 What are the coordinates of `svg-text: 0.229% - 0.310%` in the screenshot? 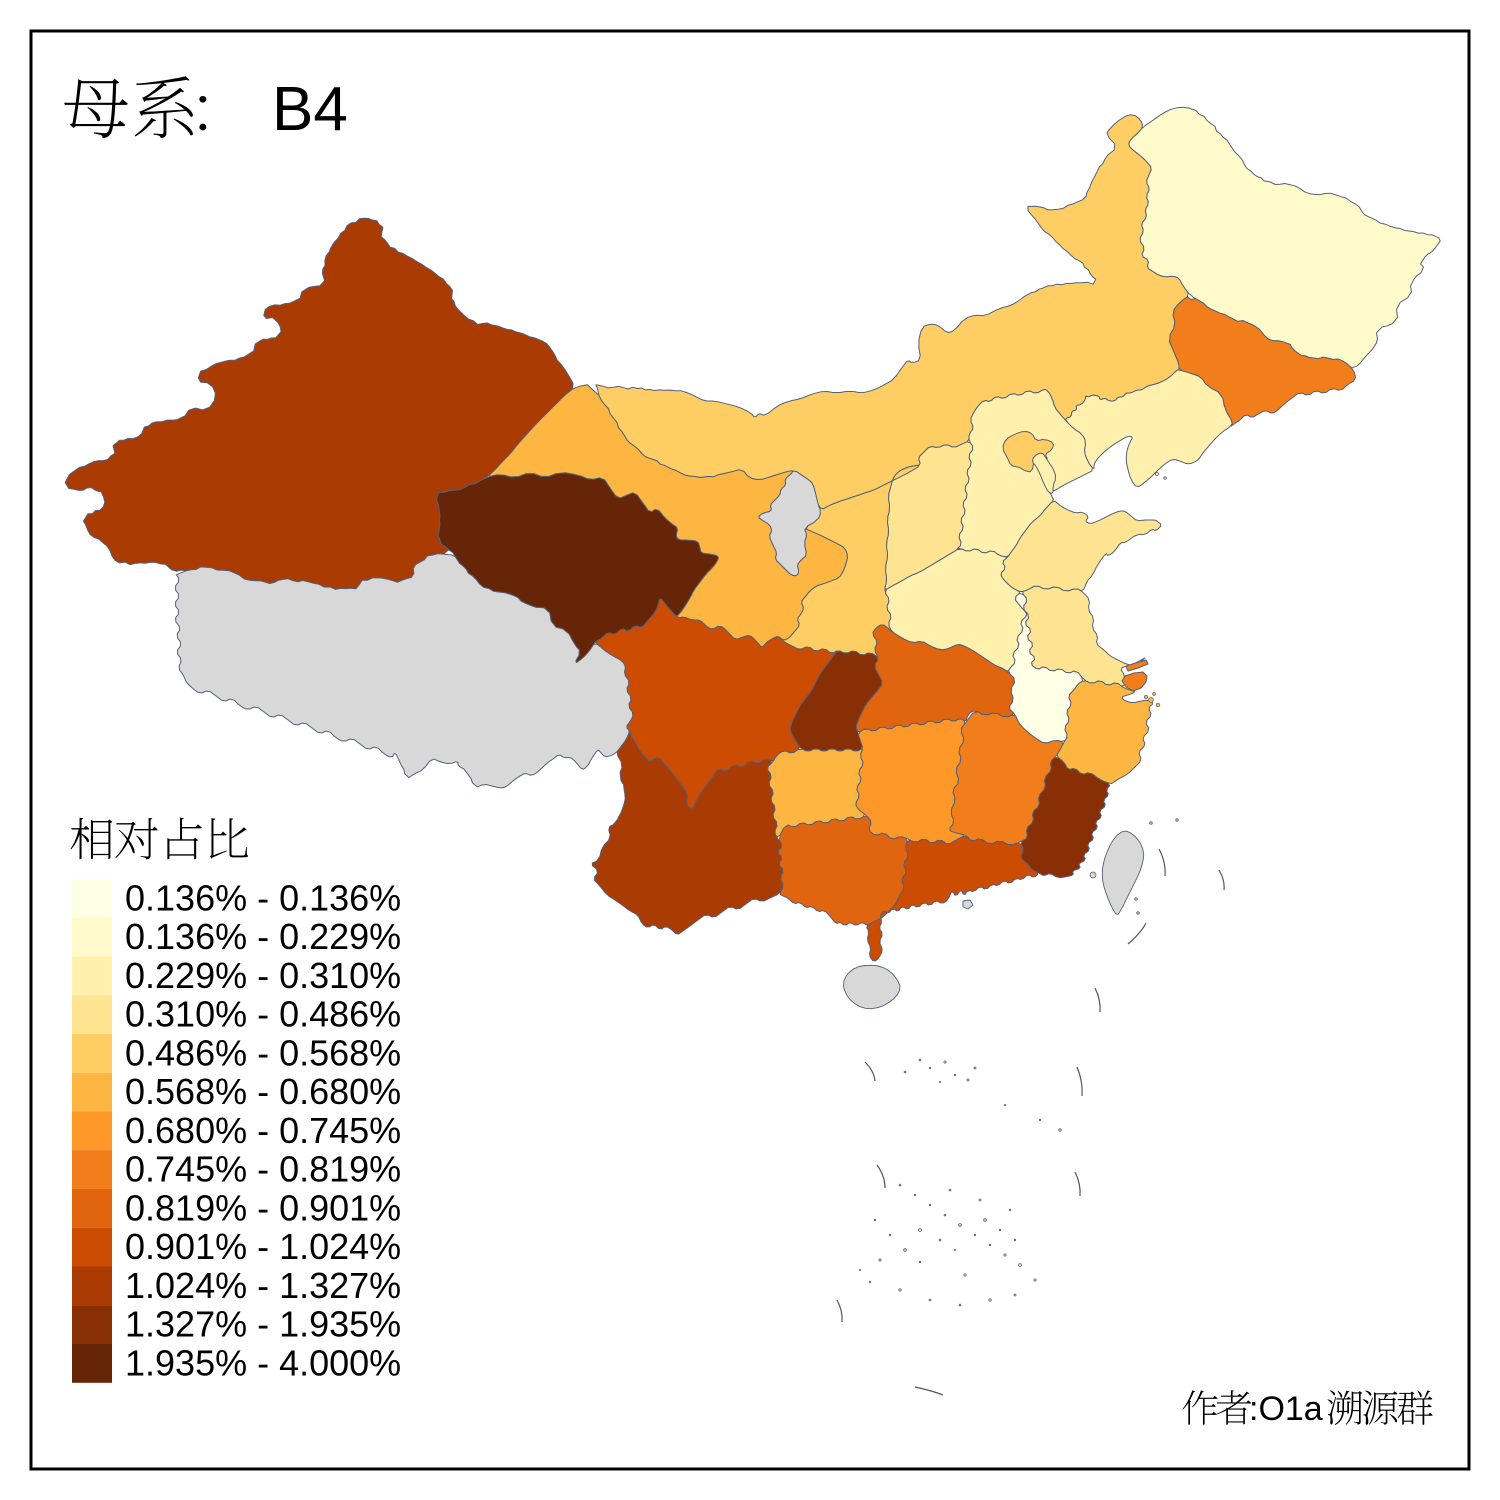 It's located at (263, 975).